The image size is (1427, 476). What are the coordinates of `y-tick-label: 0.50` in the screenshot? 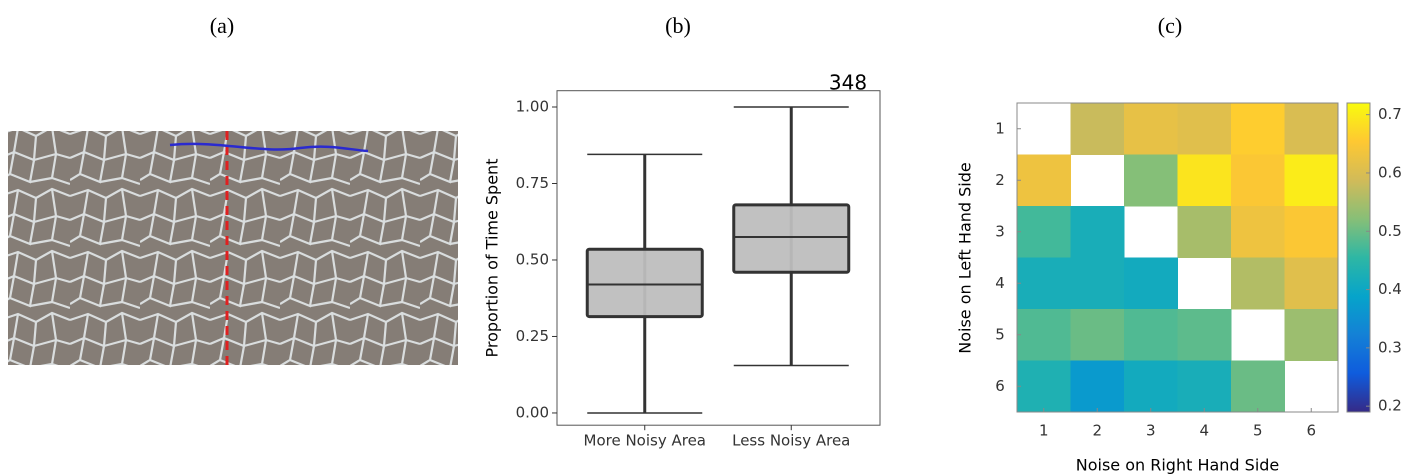 It's located at (532, 259).